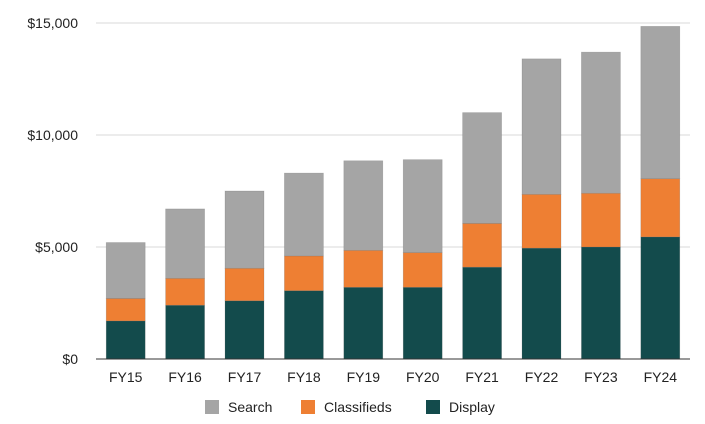 Image resolution: width=705 pixels, height=424 pixels. What do you see at coordinates (308, 407) in the screenshot?
I see `legend-swatch-classifieds` at bounding box center [308, 407].